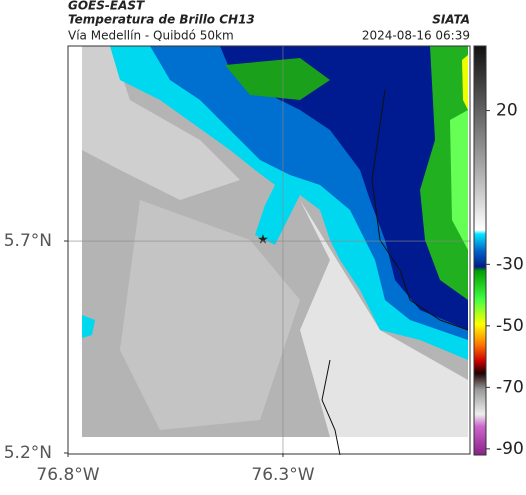 Image resolution: width=526 pixels, height=495 pixels. Describe the element at coordinates (161, 20) in the screenshot. I see `subtitle: Temperatura de Brillo CH13` at that location.